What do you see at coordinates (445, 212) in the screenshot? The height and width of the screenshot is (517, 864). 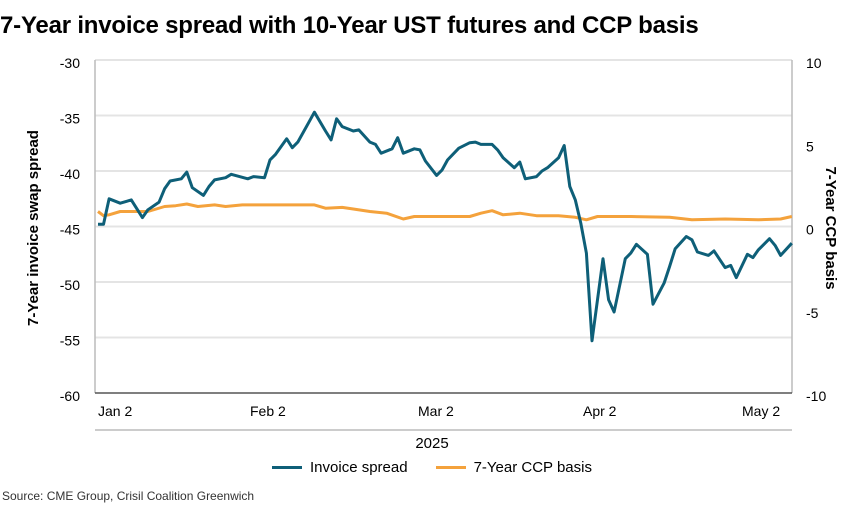 I see `series-line-7-year-ccp-basis` at bounding box center [445, 212].